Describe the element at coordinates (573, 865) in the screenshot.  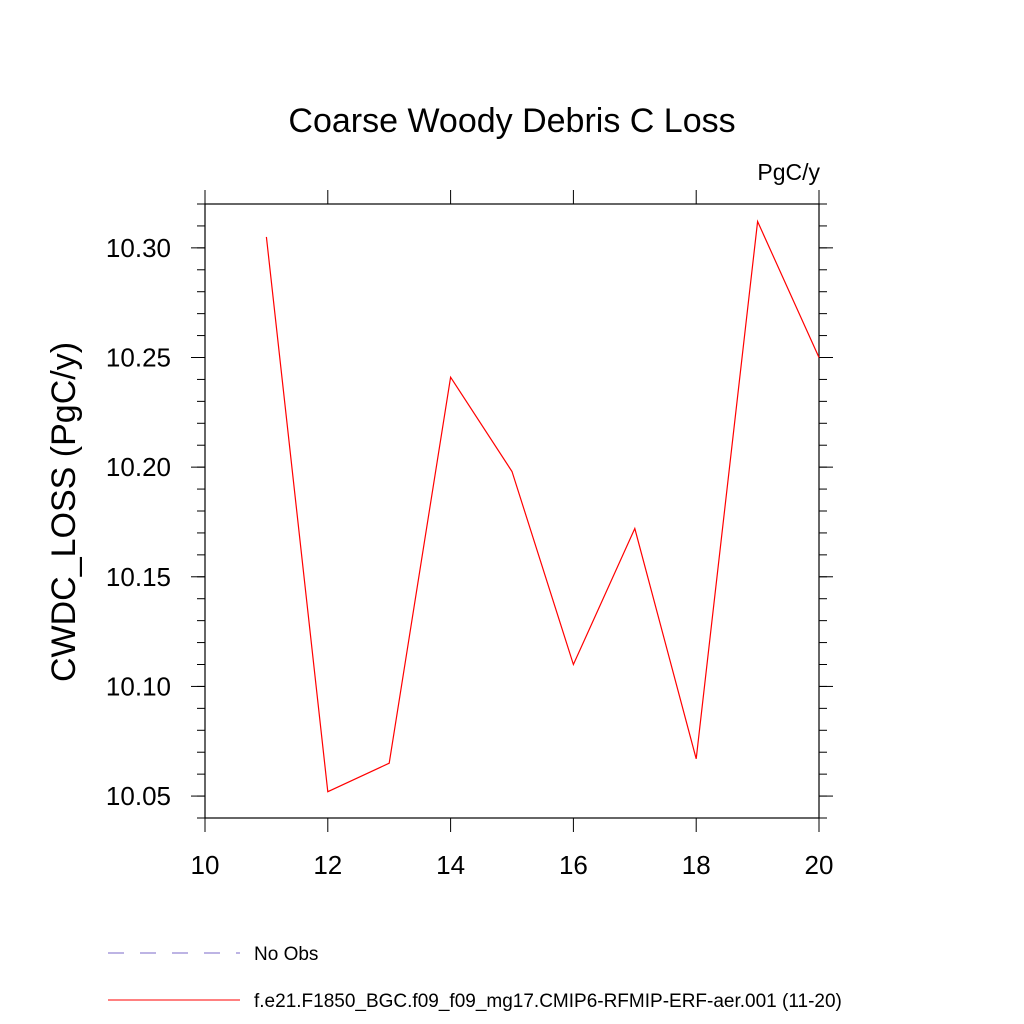
I see `x-tick-label: 16` at that location.